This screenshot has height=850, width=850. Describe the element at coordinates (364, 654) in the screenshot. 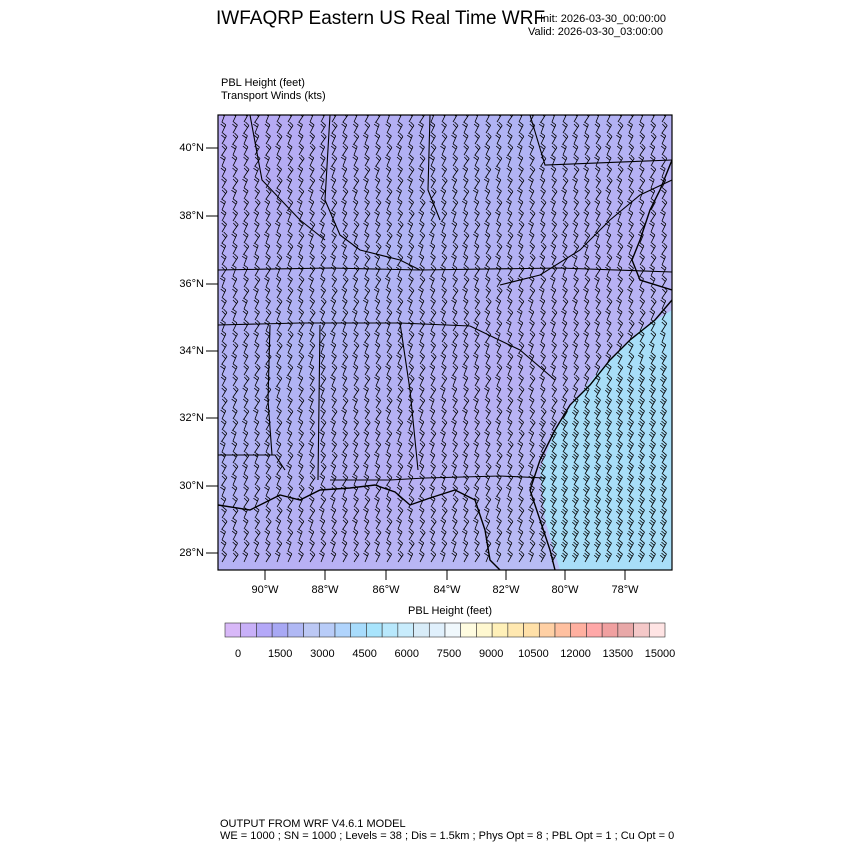

I see `colorbar-label: 4500` at that location.